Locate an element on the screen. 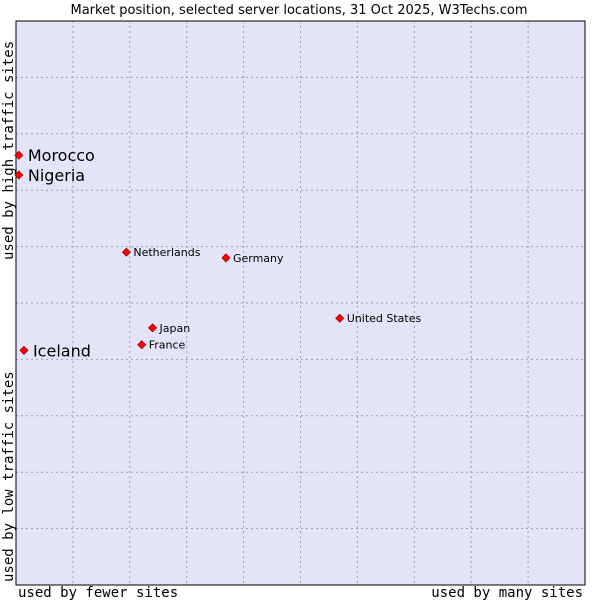  data-point-united-states is located at coordinates (340, 318).